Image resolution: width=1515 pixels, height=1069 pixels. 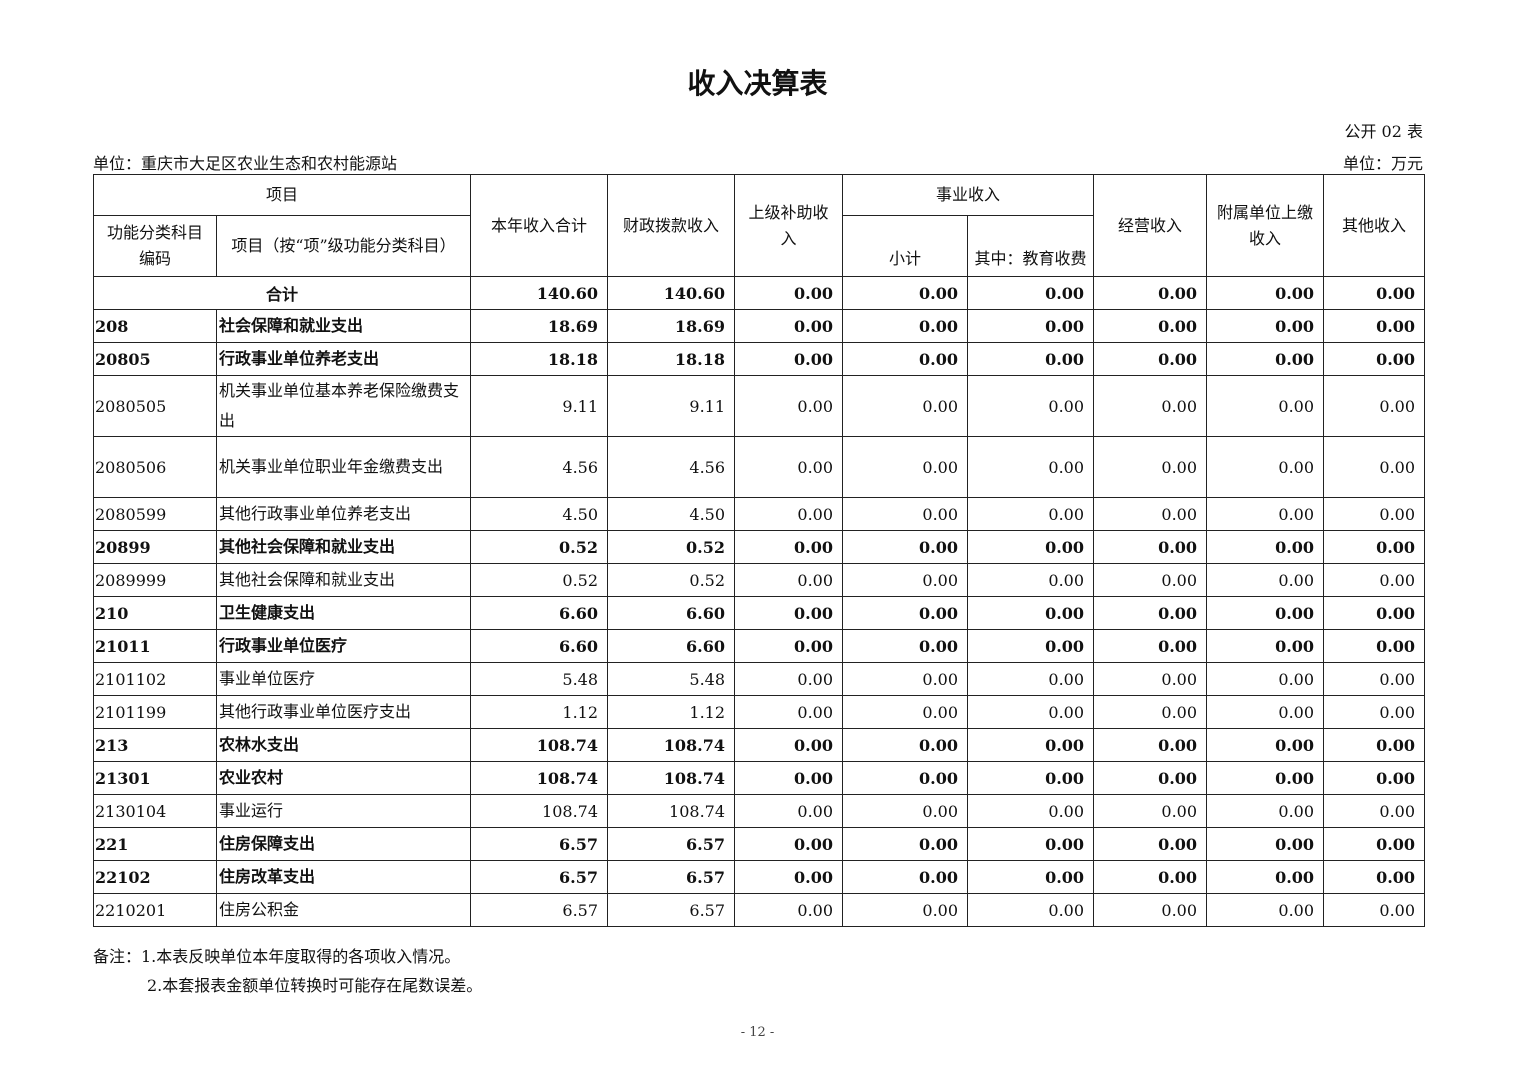 What do you see at coordinates (1150, 225) in the screenshot?
I see `header-operating: 经营收入` at bounding box center [1150, 225].